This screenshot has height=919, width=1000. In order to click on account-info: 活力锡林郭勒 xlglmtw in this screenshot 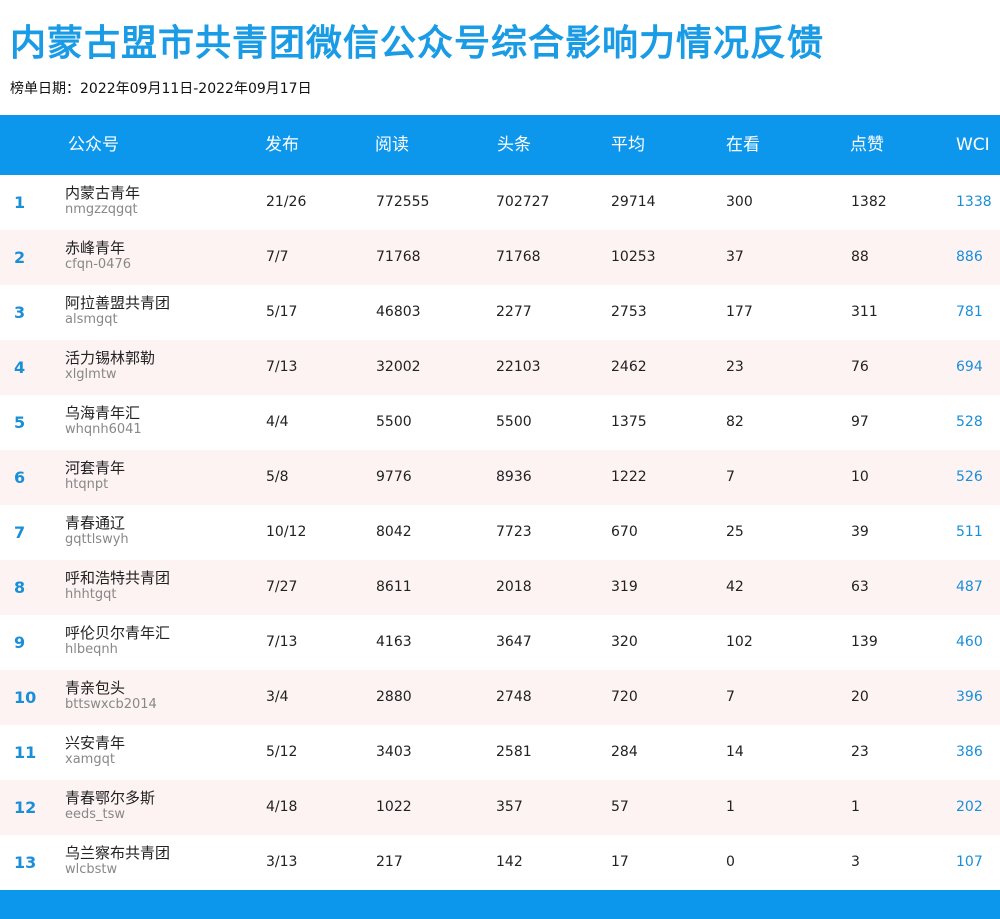, I will do `click(110, 366)`.